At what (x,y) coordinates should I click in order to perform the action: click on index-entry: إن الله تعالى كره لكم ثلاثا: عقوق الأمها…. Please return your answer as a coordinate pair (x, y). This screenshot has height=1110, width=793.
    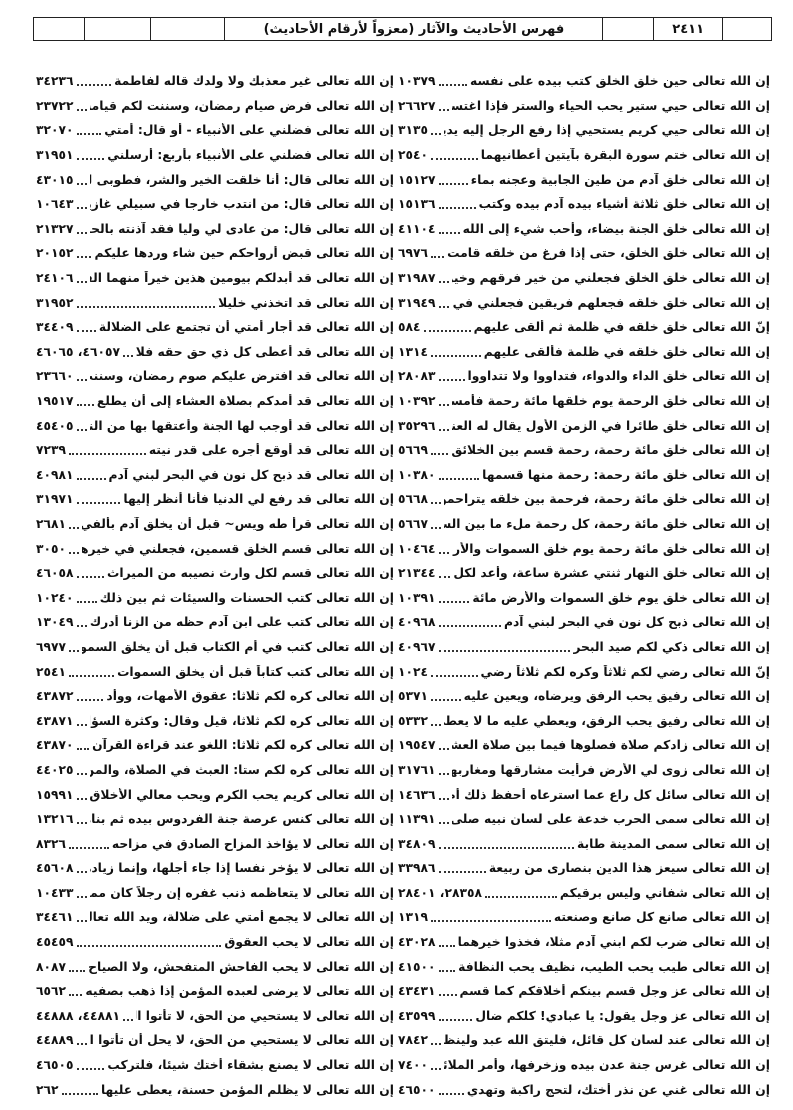
    Looking at the image, I should click on (215, 696).